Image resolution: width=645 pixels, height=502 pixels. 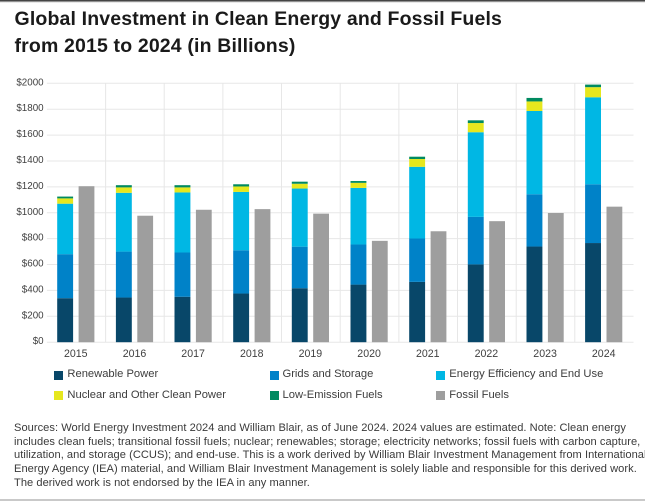 What do you see at coordinates (30, 82) in the screenshot?
I see `svg-text: $2000` at bounding box center [30, 82].